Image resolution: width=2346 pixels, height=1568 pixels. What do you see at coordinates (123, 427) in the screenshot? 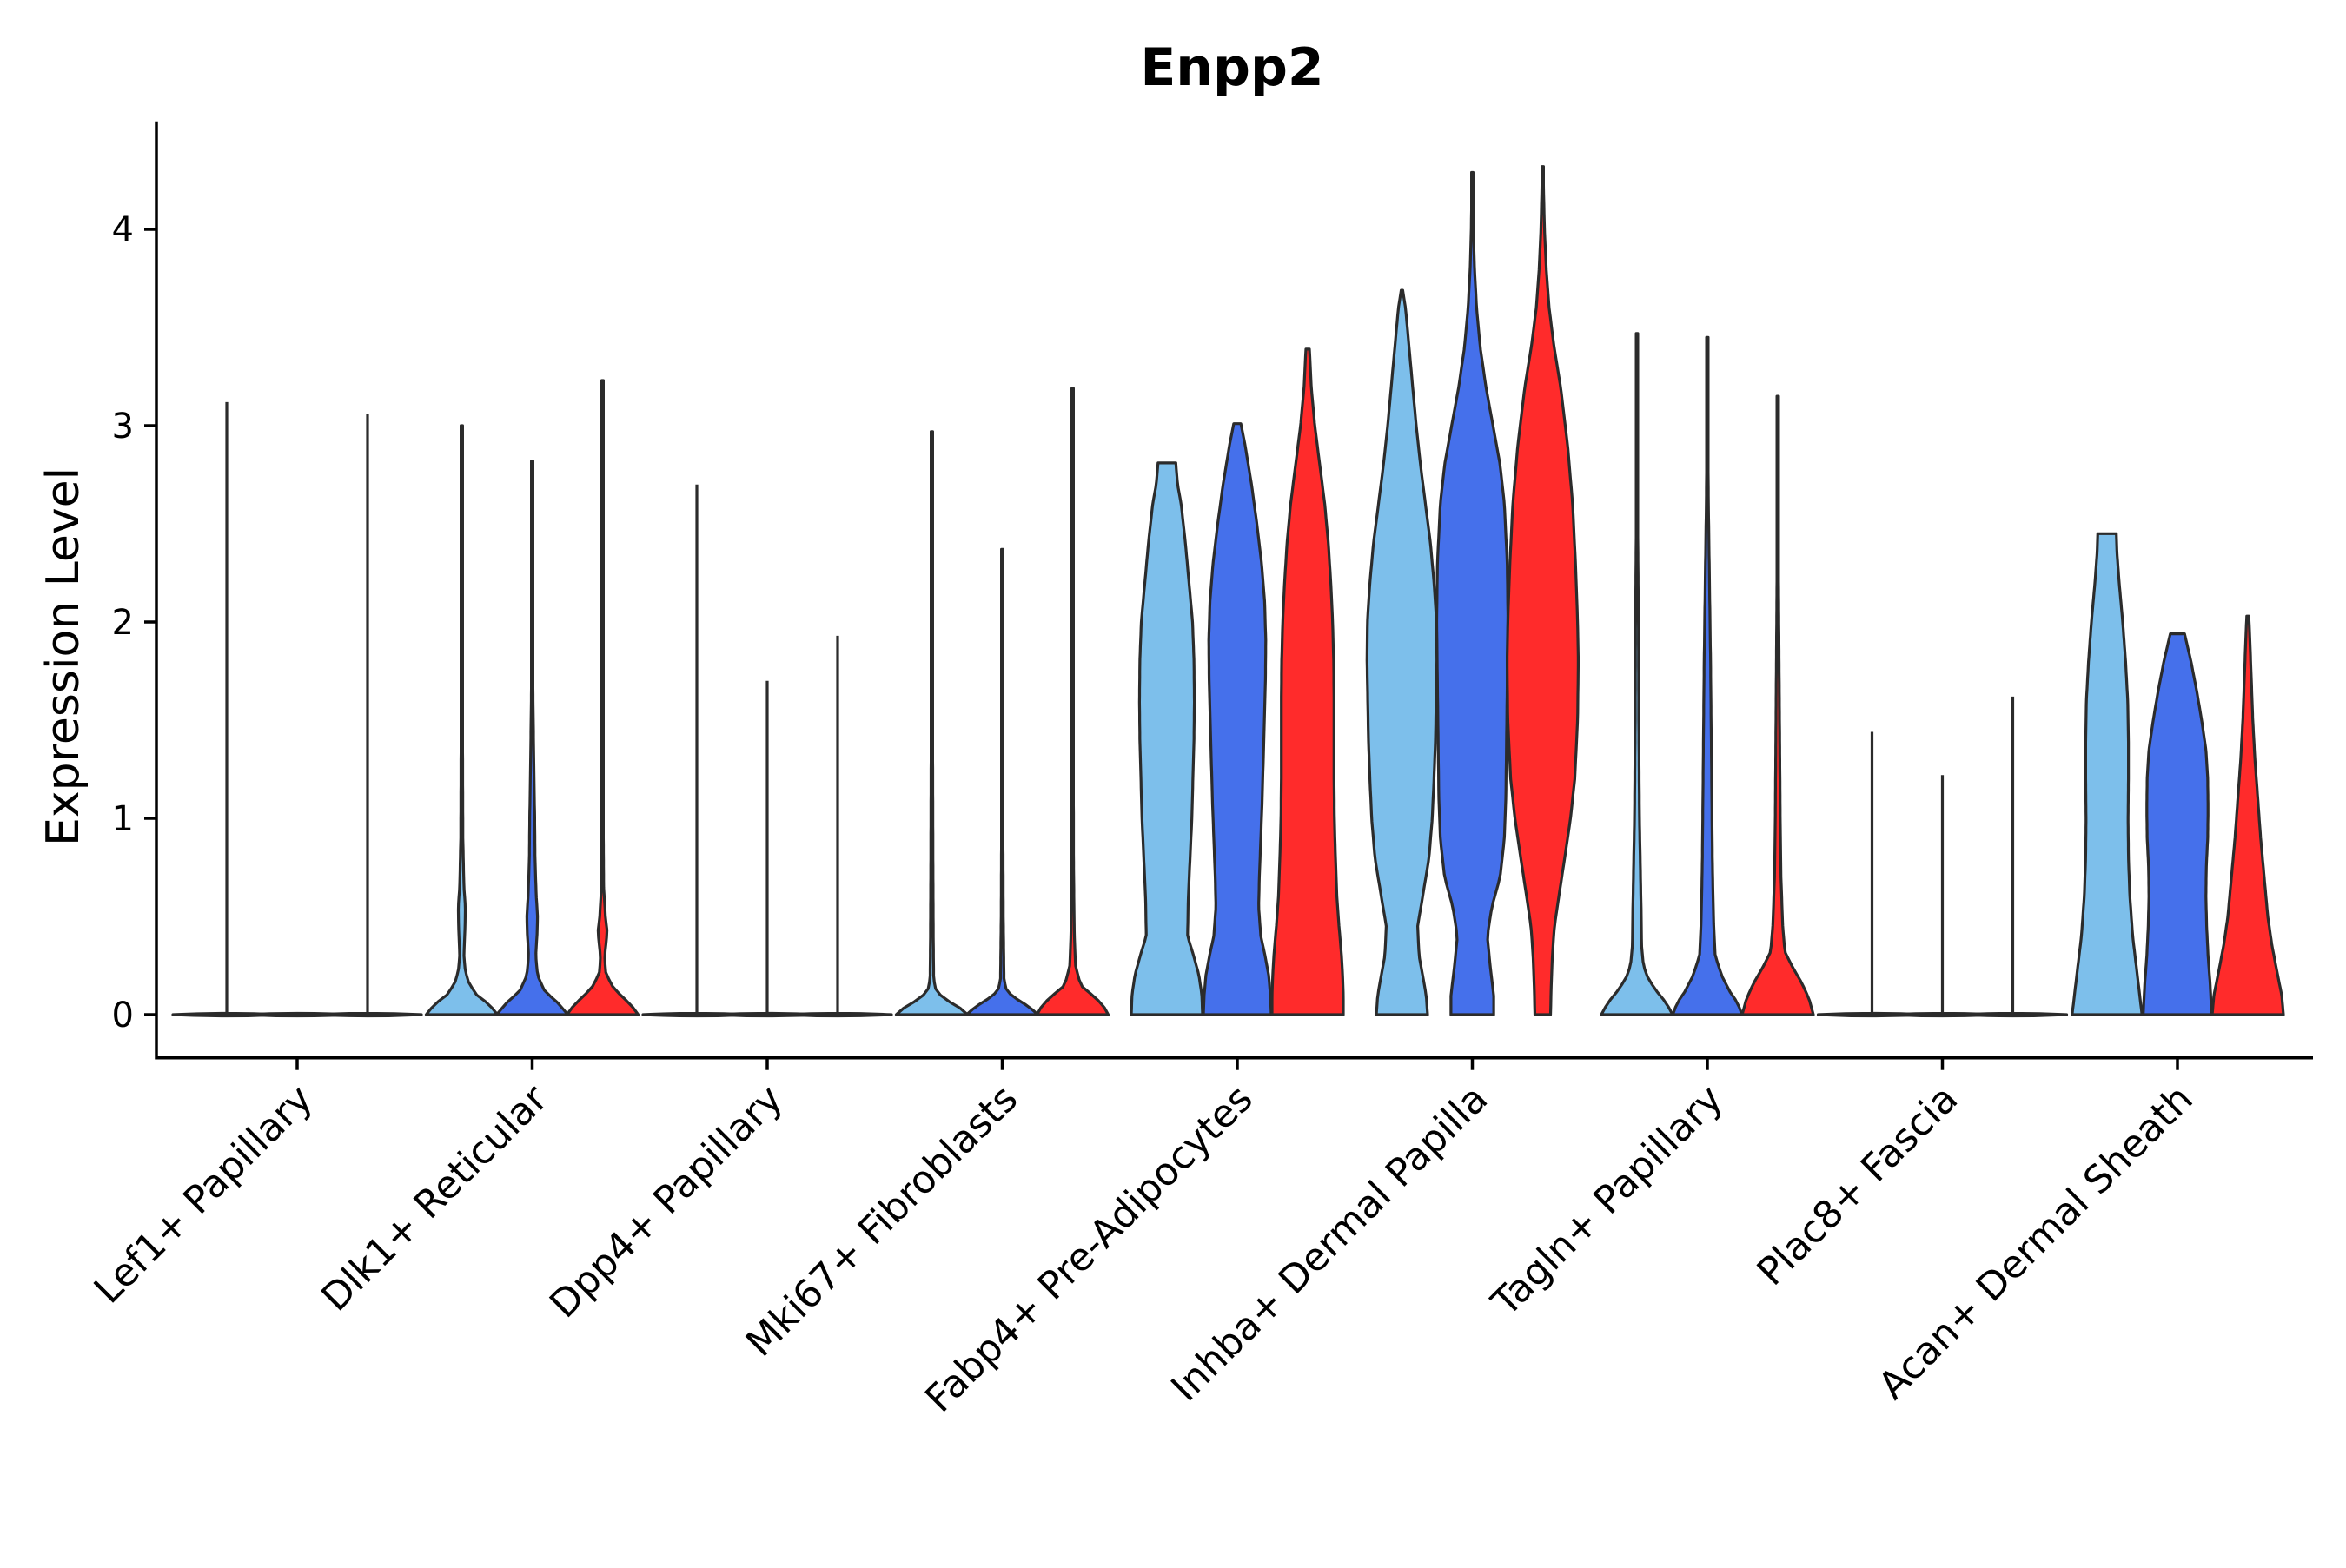
I see `y-tick-label: 3` at bounding box center [123, 427].